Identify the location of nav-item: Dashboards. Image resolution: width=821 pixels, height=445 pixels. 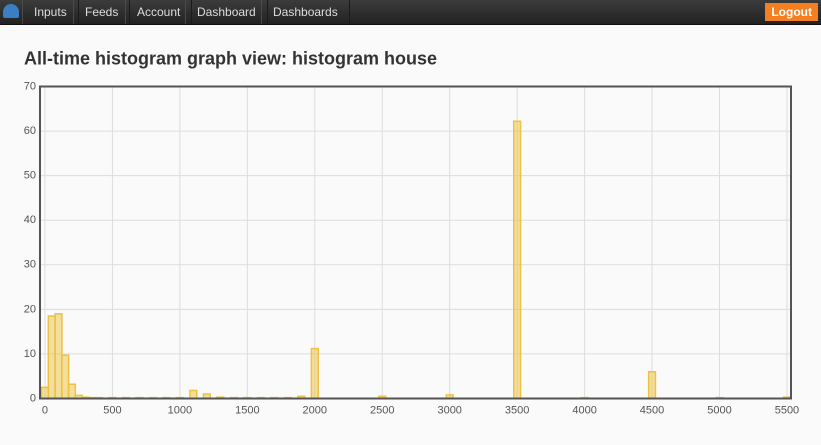
(305, 12).